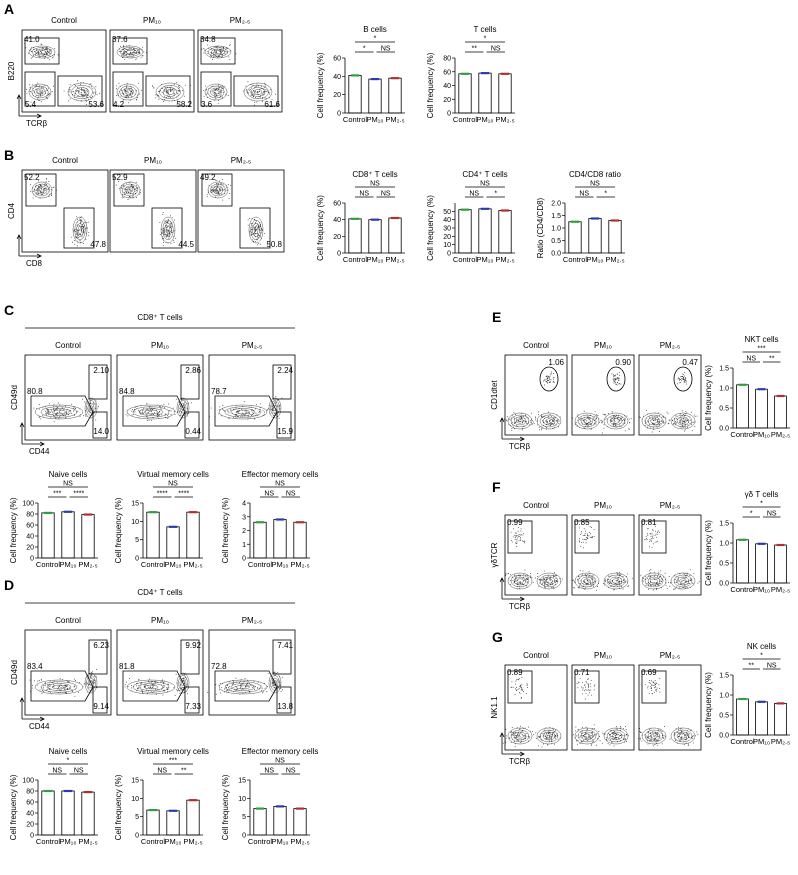  Describe the element at coordinates (670, 395) in the screenshot. I see `flow-plot: 0.47` at that location.